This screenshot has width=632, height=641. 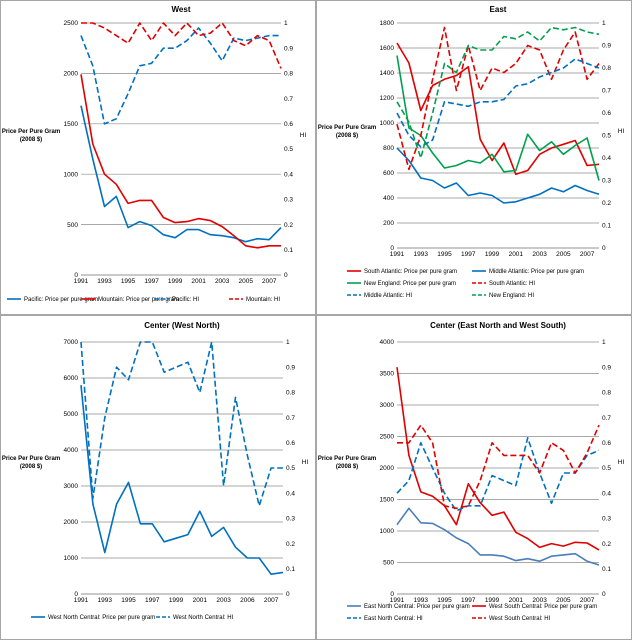 What do you see at coordinates (387, 98) in the screenshot?
I see `y-tick-label: 1200` at bounding box center [387, 98].